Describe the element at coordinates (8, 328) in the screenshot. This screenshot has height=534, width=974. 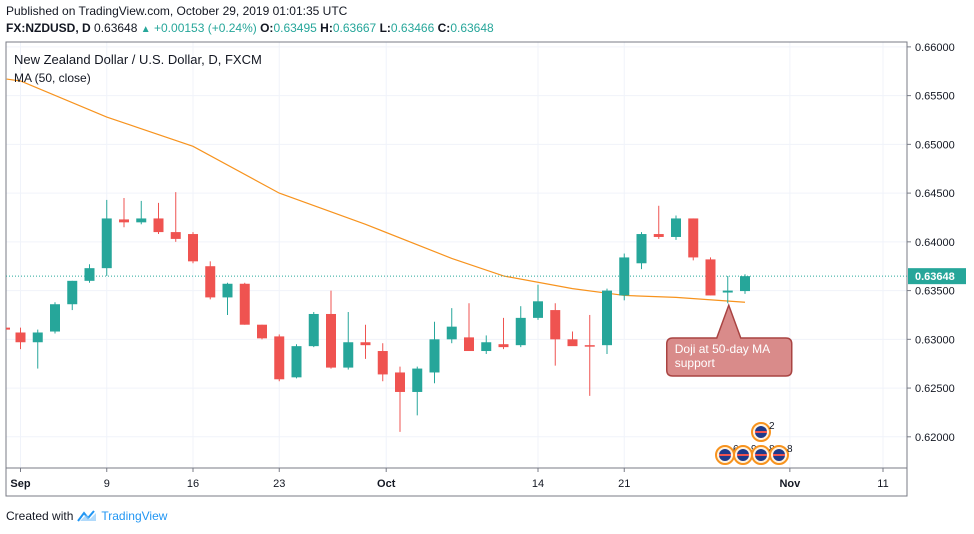
I see `candle-partial` at that location.